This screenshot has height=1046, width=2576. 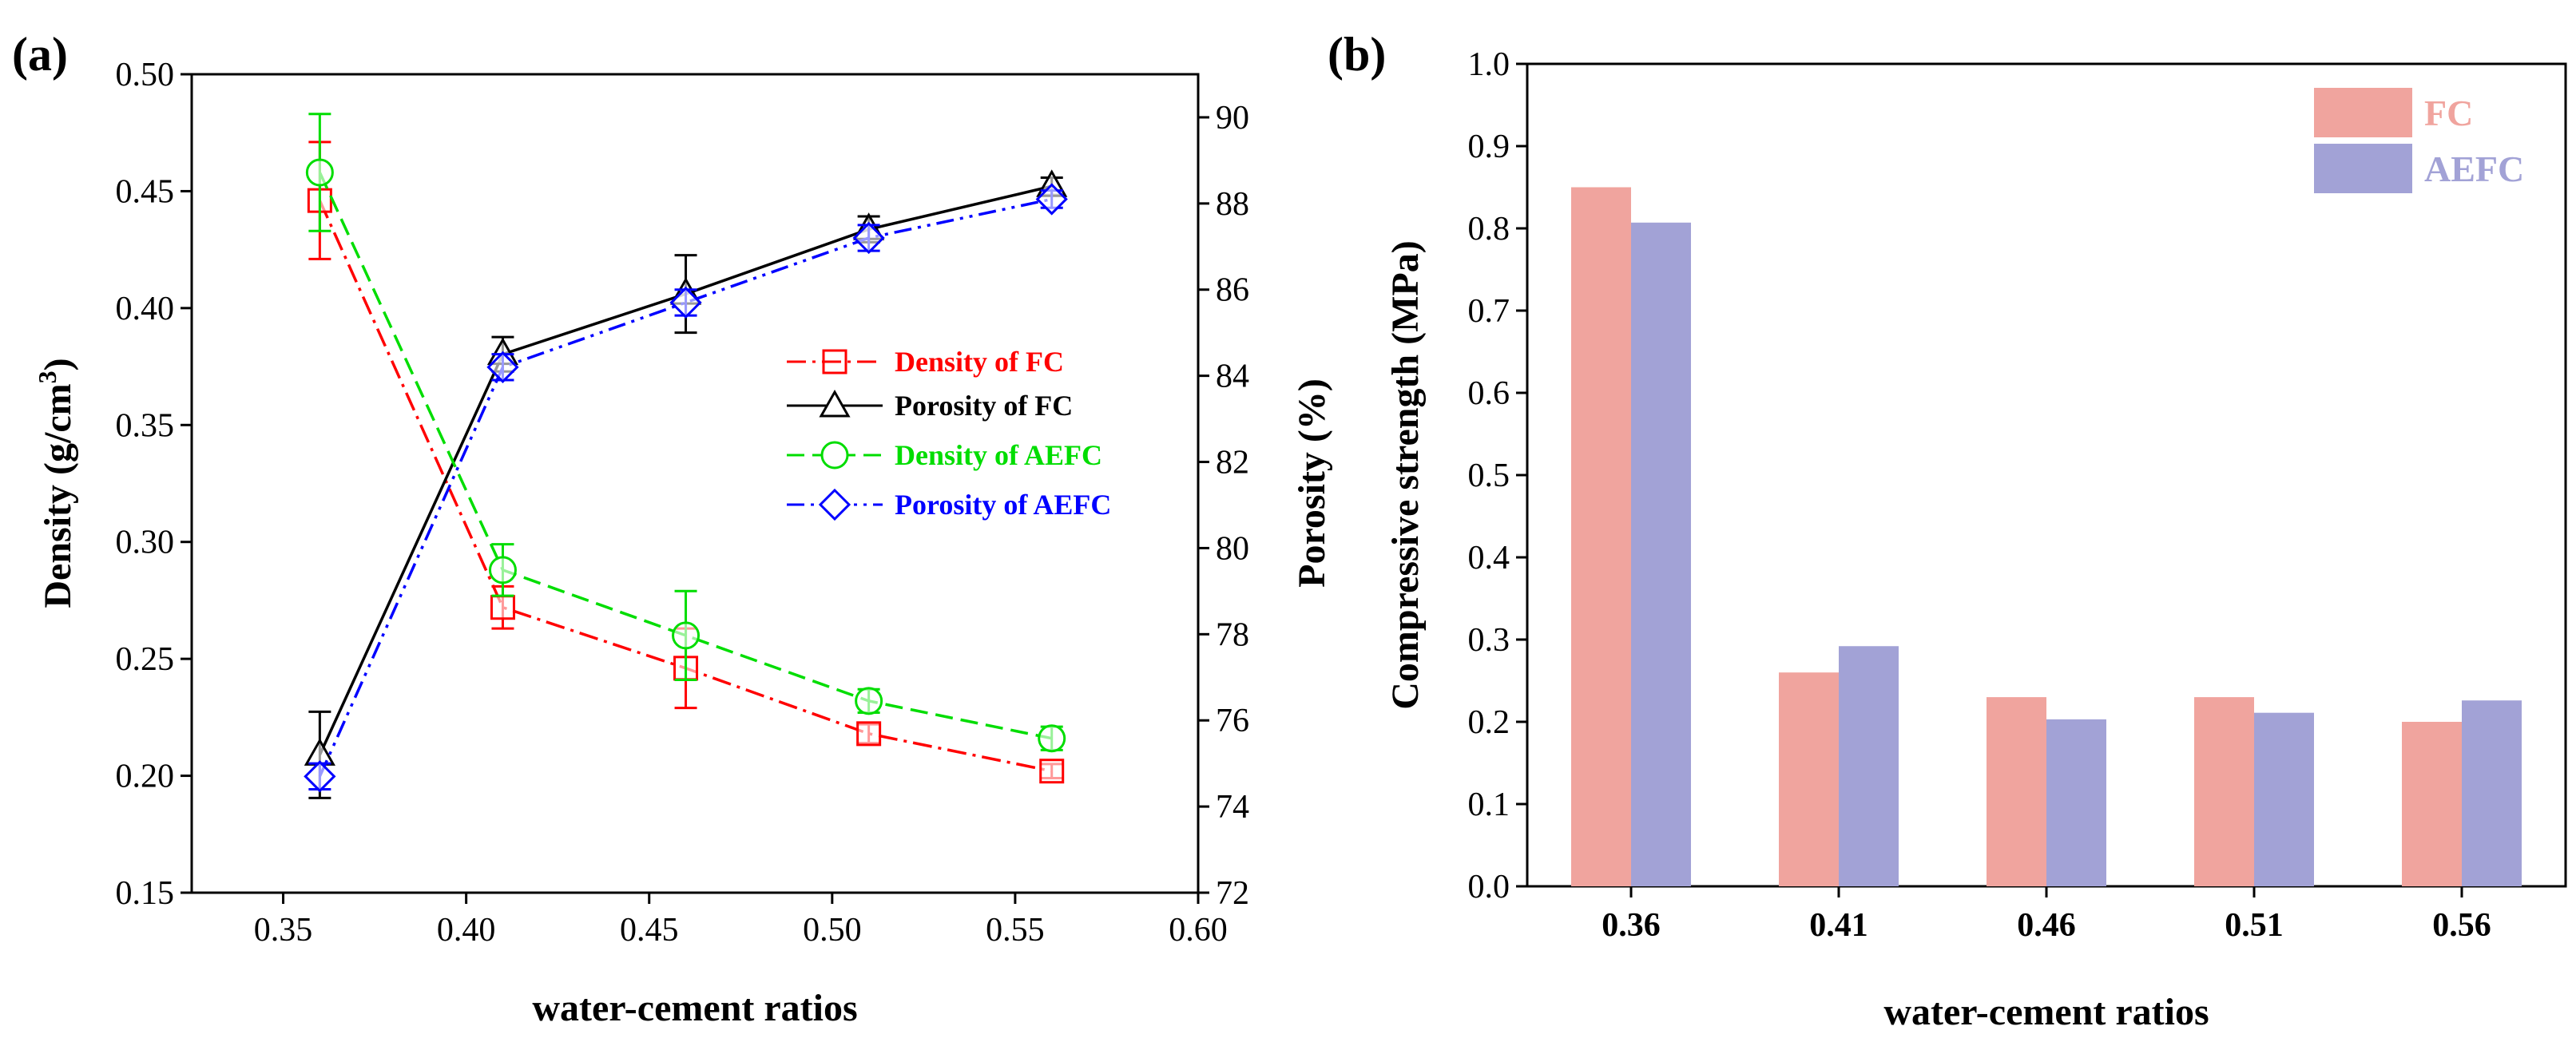 I want to click on y2-tick-label: 72, so click(x=1232, y=893).